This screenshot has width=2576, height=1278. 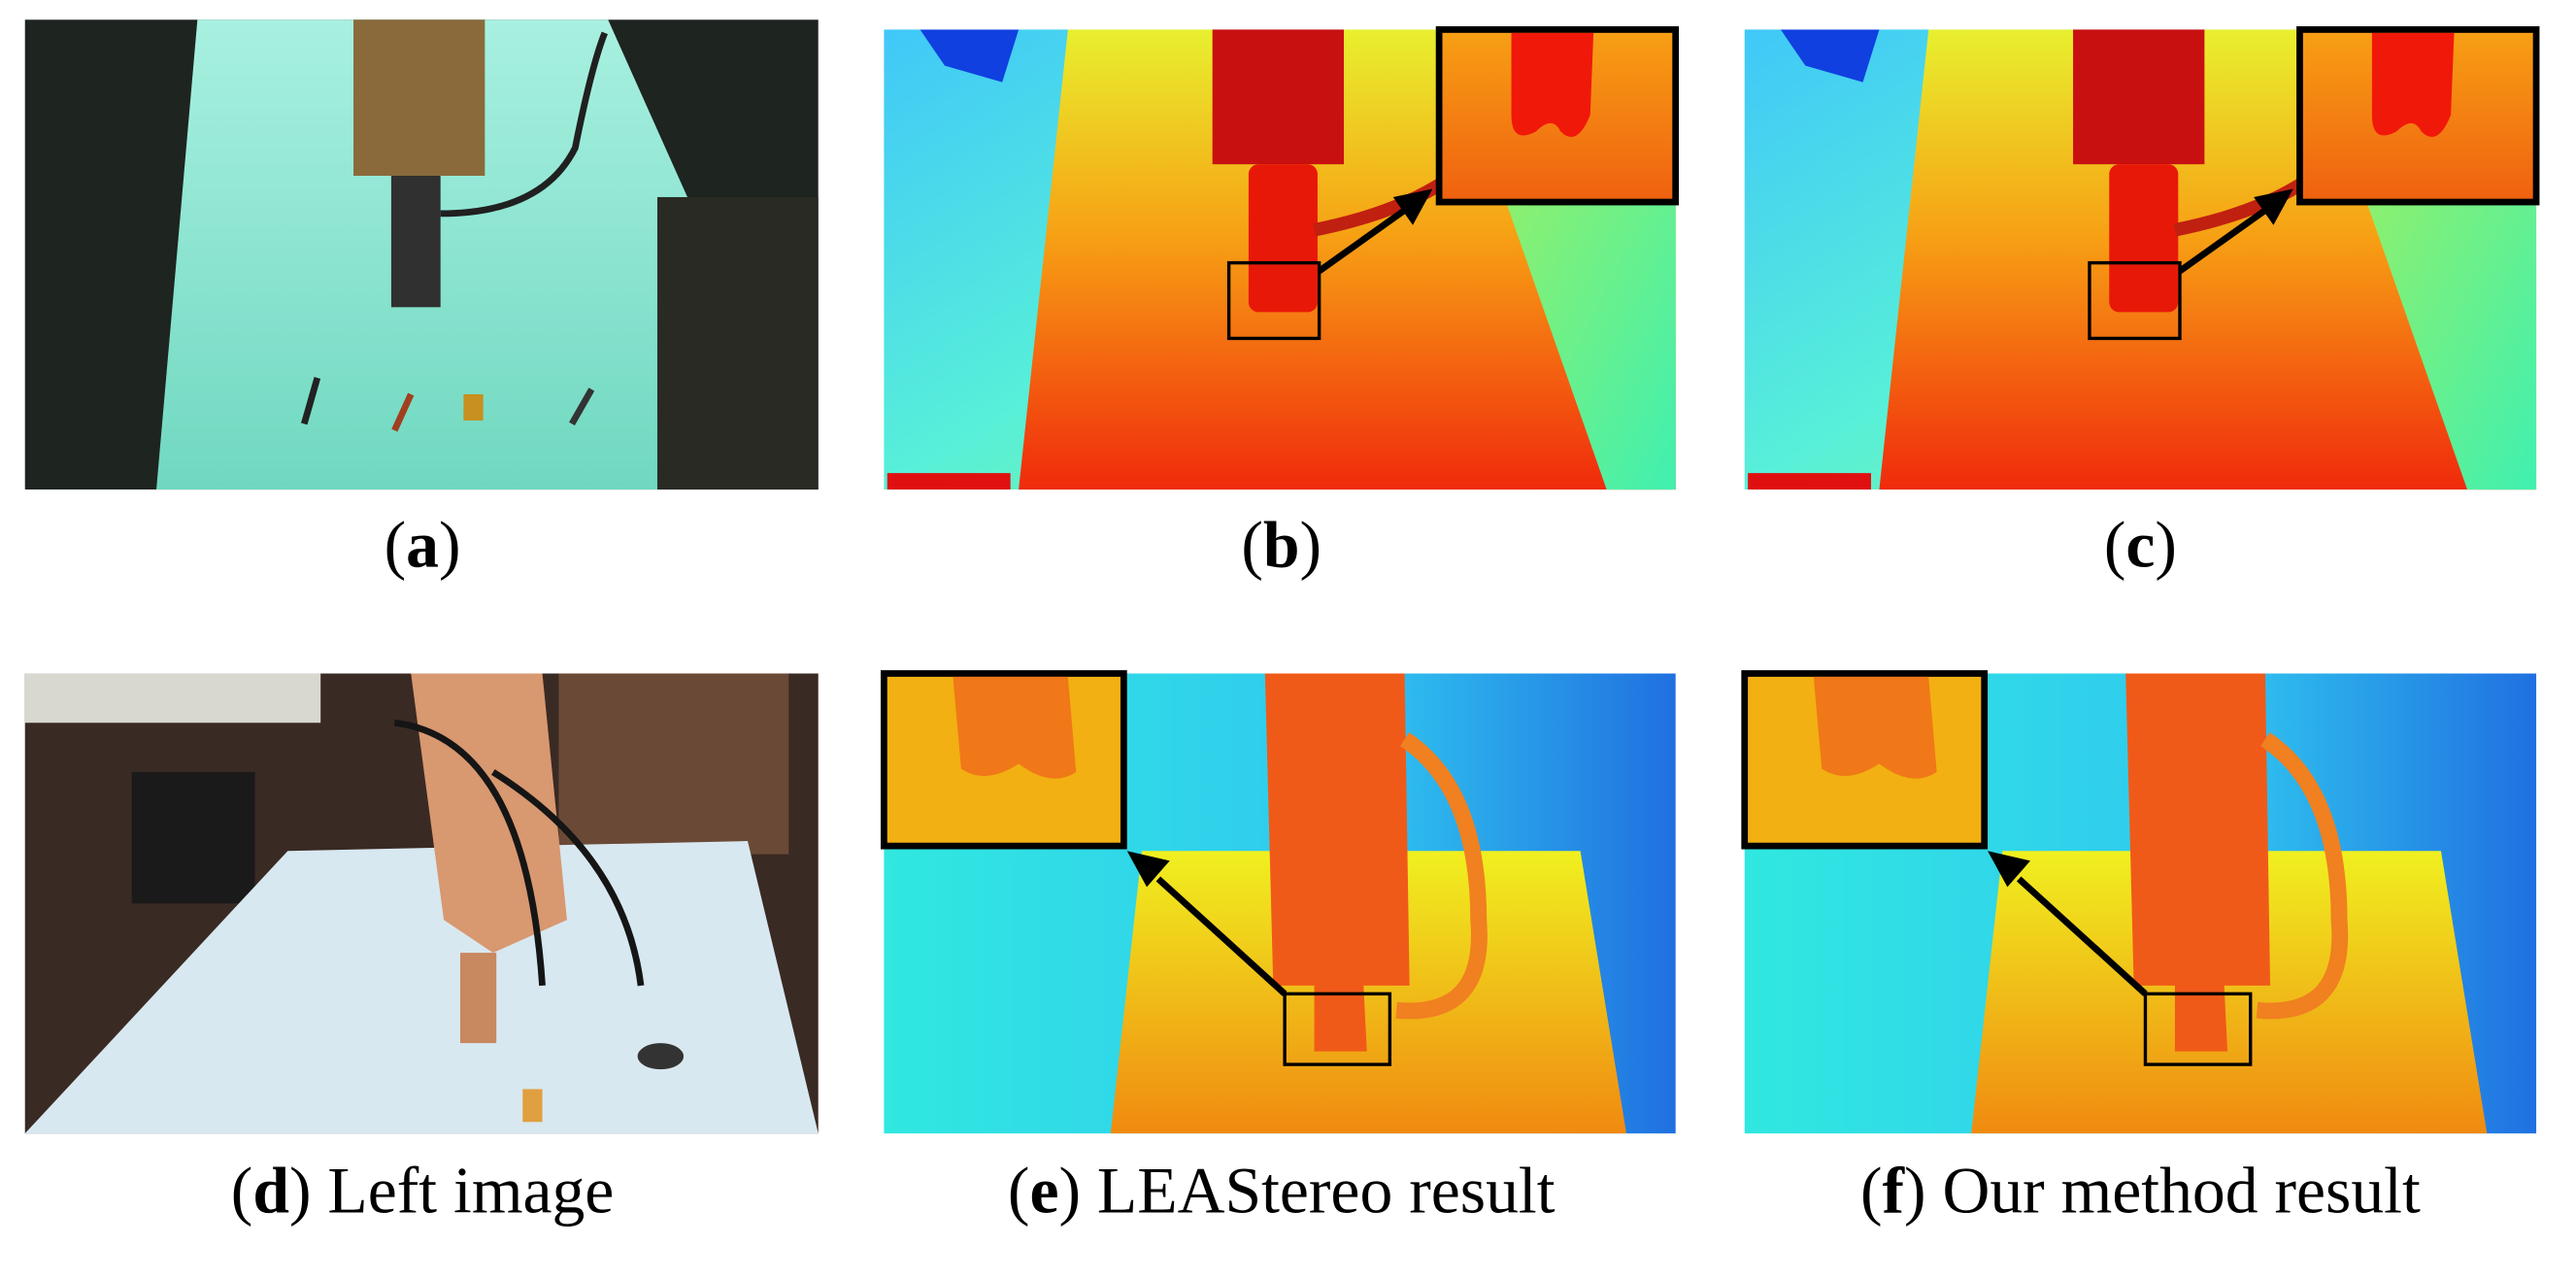 I want to click on caption: (e) LEAStereo result, so click(x=1282, y=1190).